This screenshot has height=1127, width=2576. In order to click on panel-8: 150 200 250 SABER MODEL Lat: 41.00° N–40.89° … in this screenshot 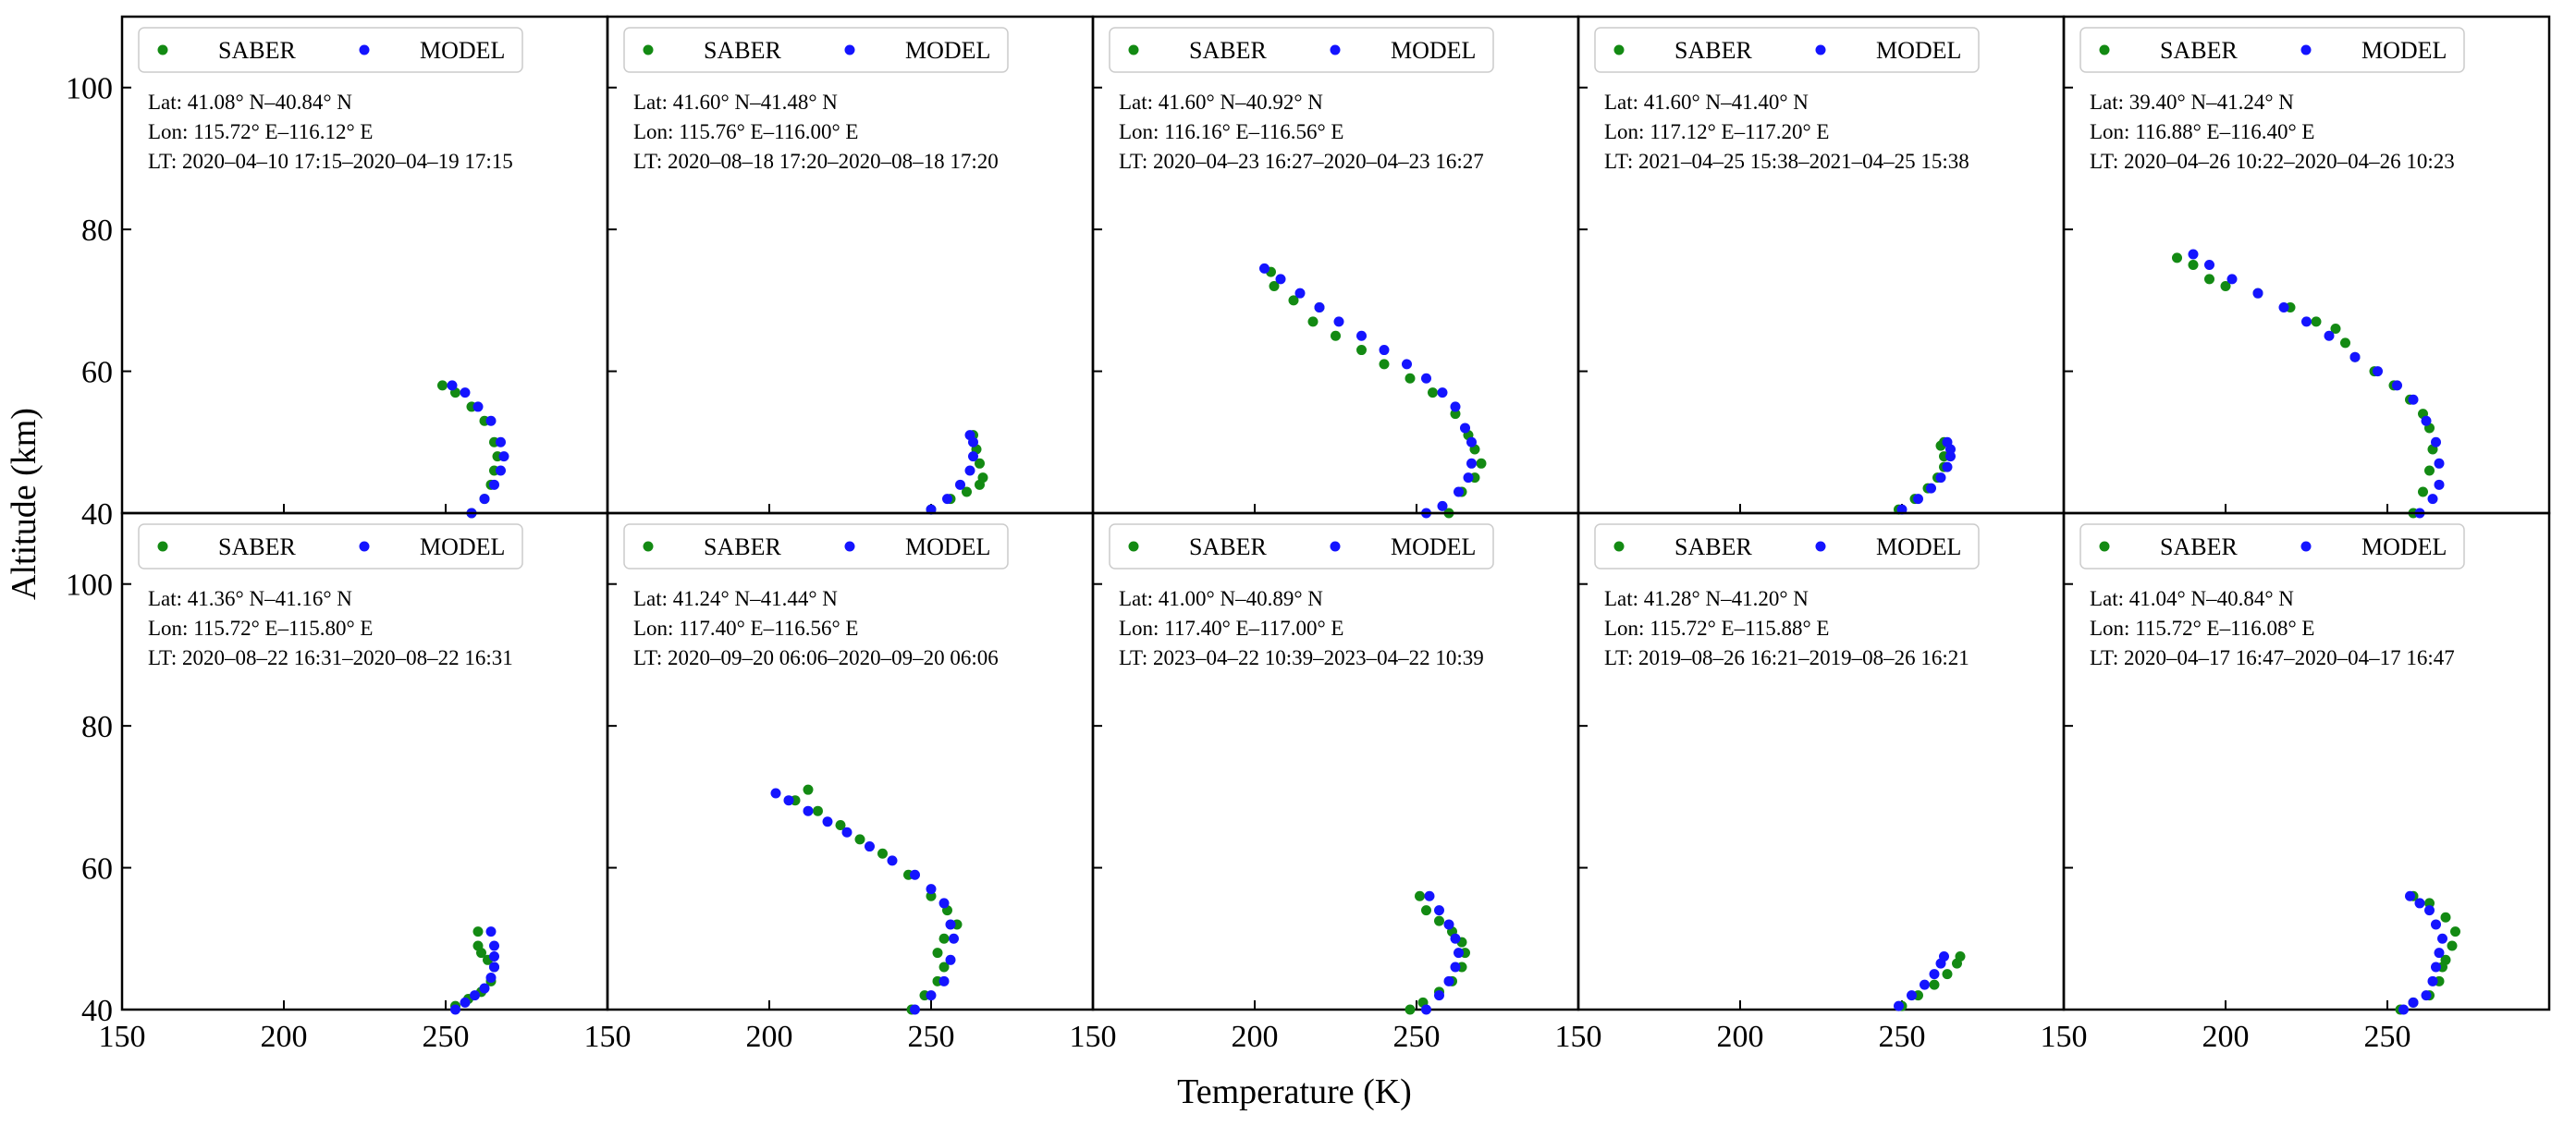, I will do `click(1325, 782)`.